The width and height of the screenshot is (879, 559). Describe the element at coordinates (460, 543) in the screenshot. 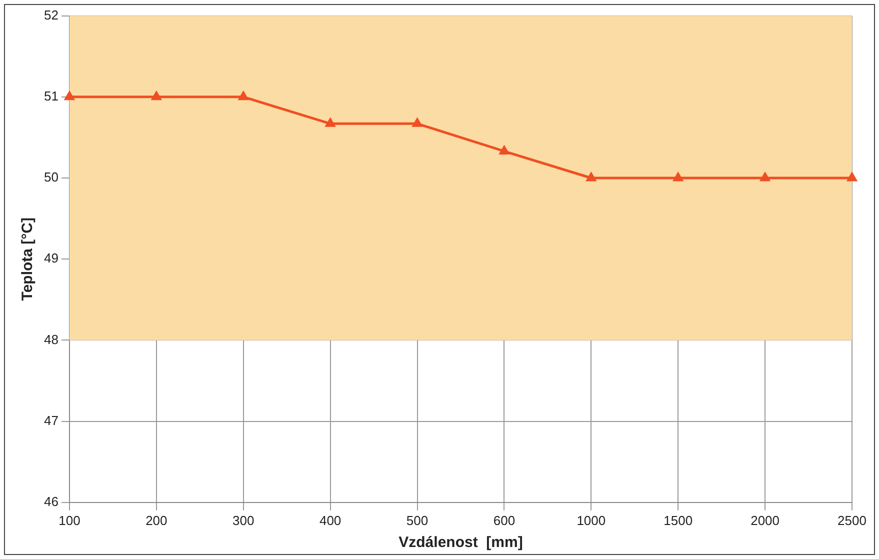

I see `x-axis-title: Vzdálenost [mm]` at that location.